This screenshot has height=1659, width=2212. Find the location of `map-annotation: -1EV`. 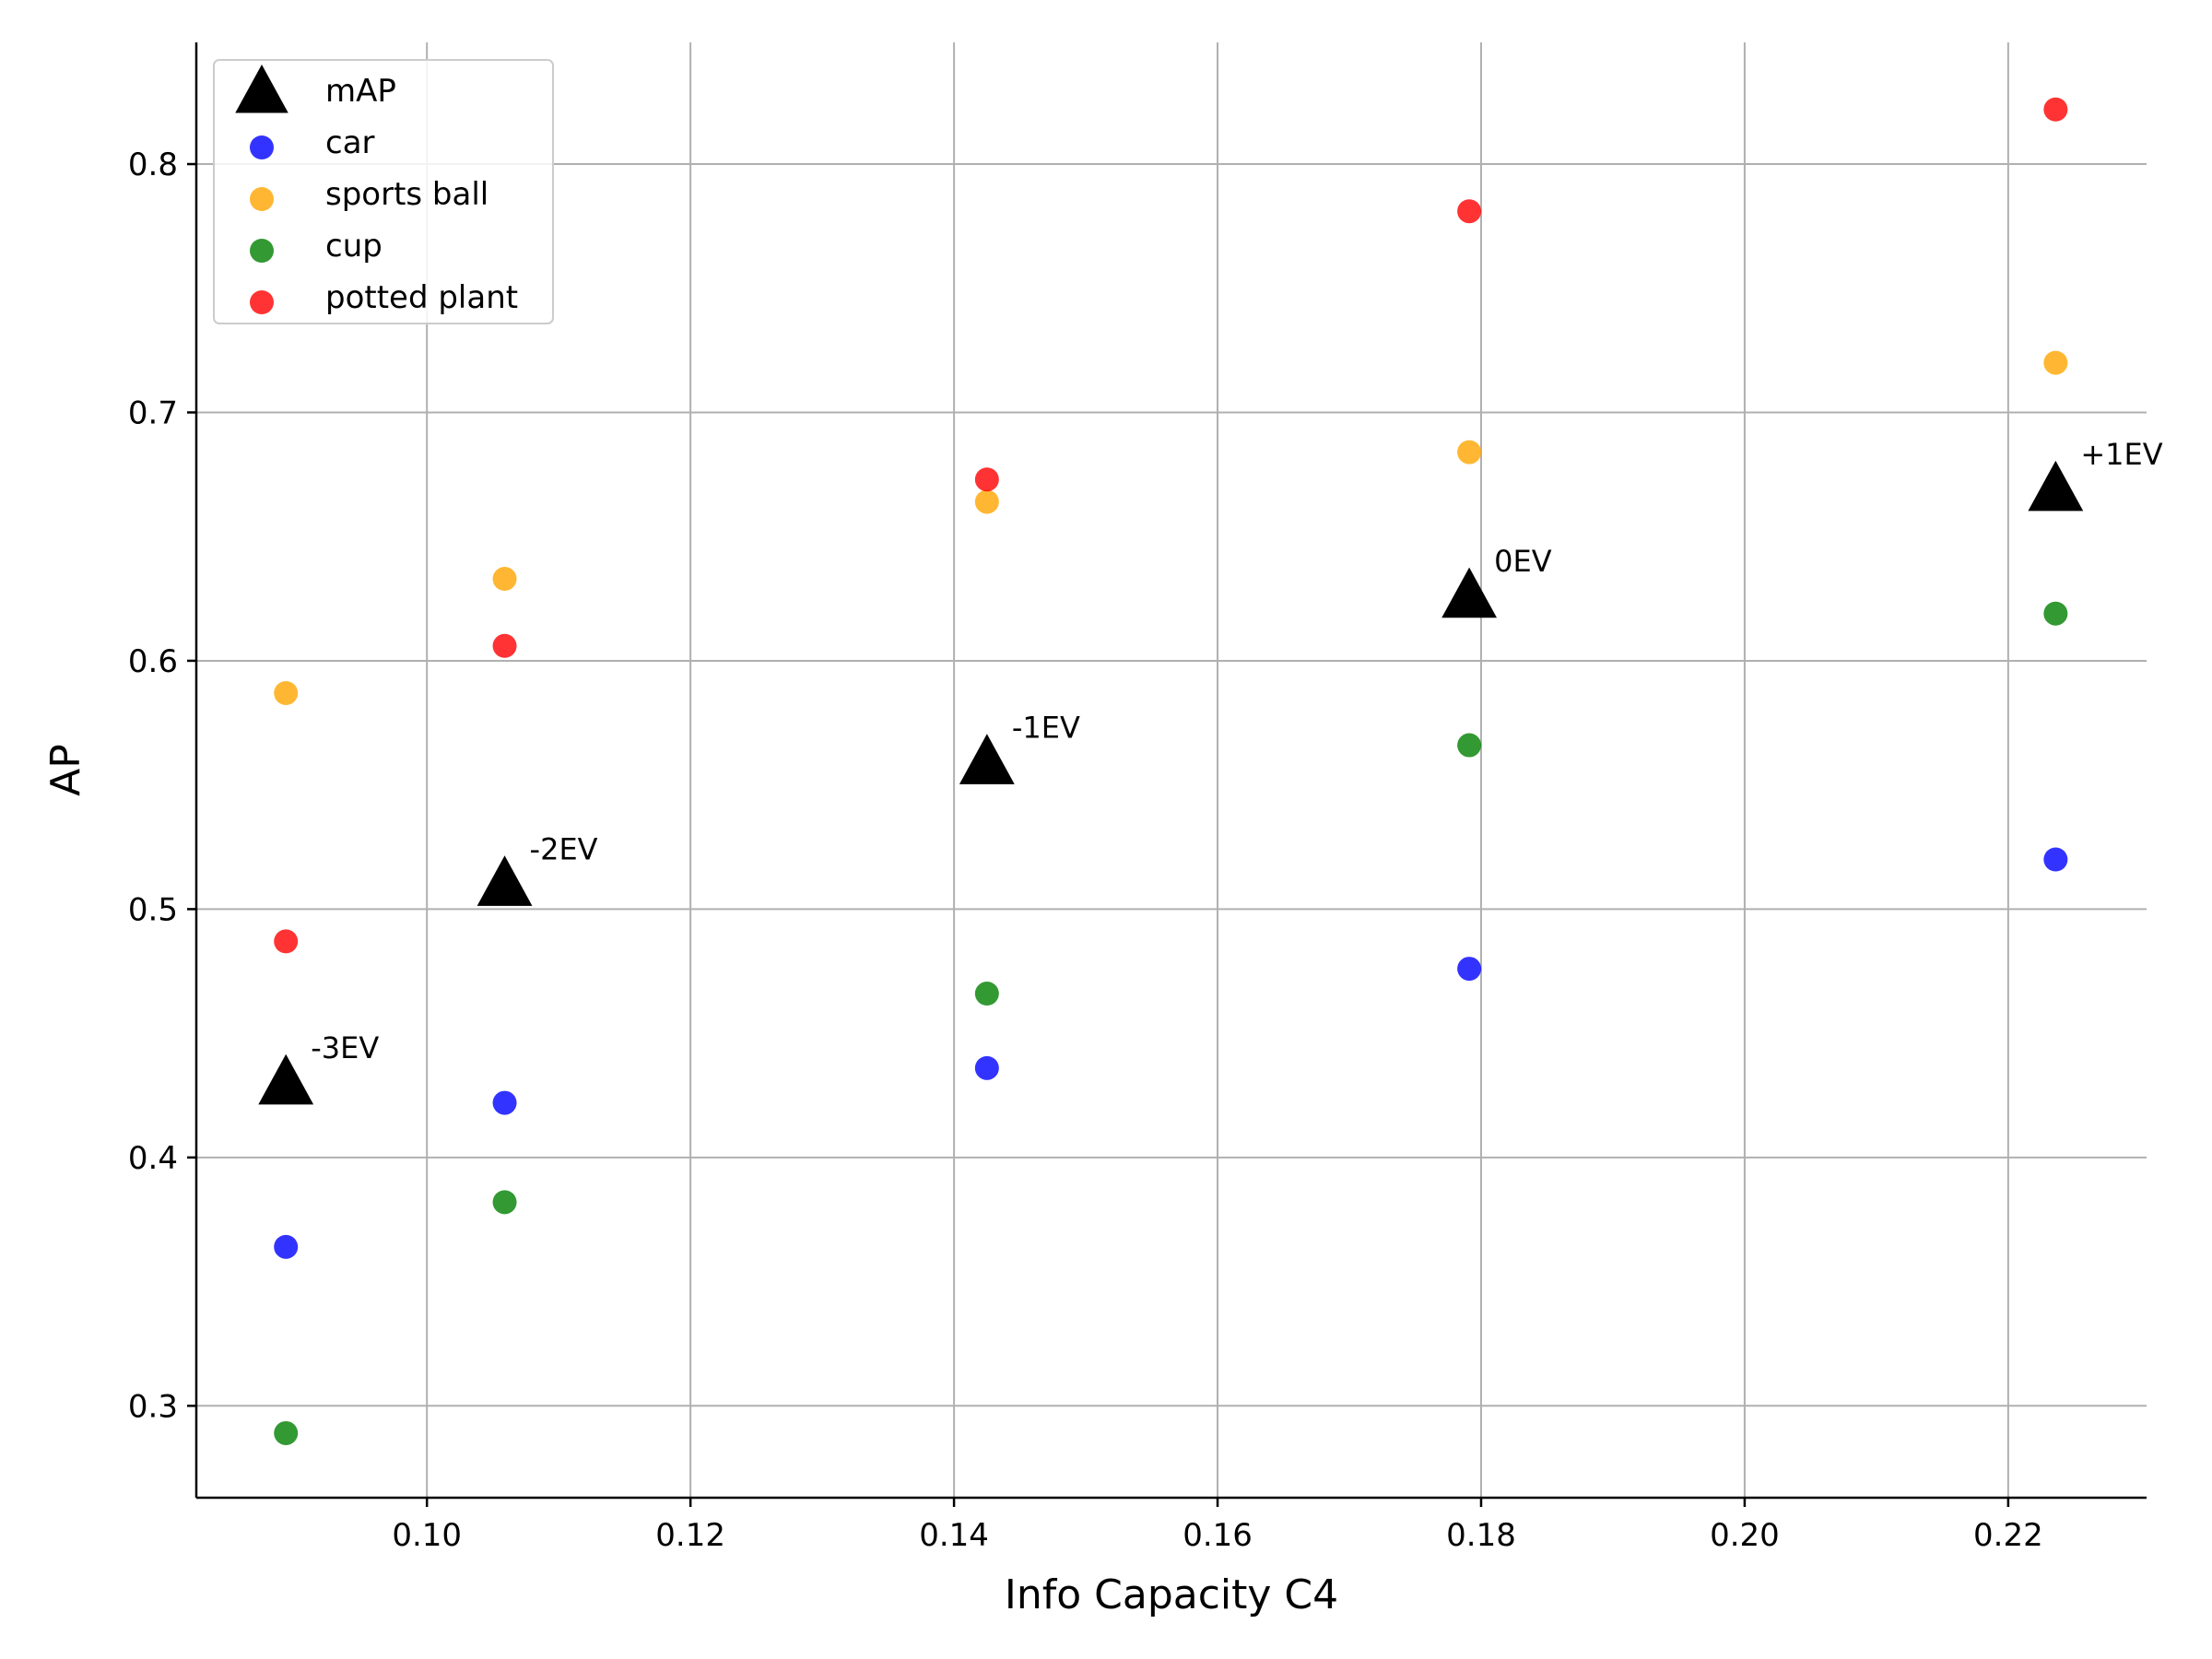

map-annotation: -1EV is located at coordinates (1046, 727).